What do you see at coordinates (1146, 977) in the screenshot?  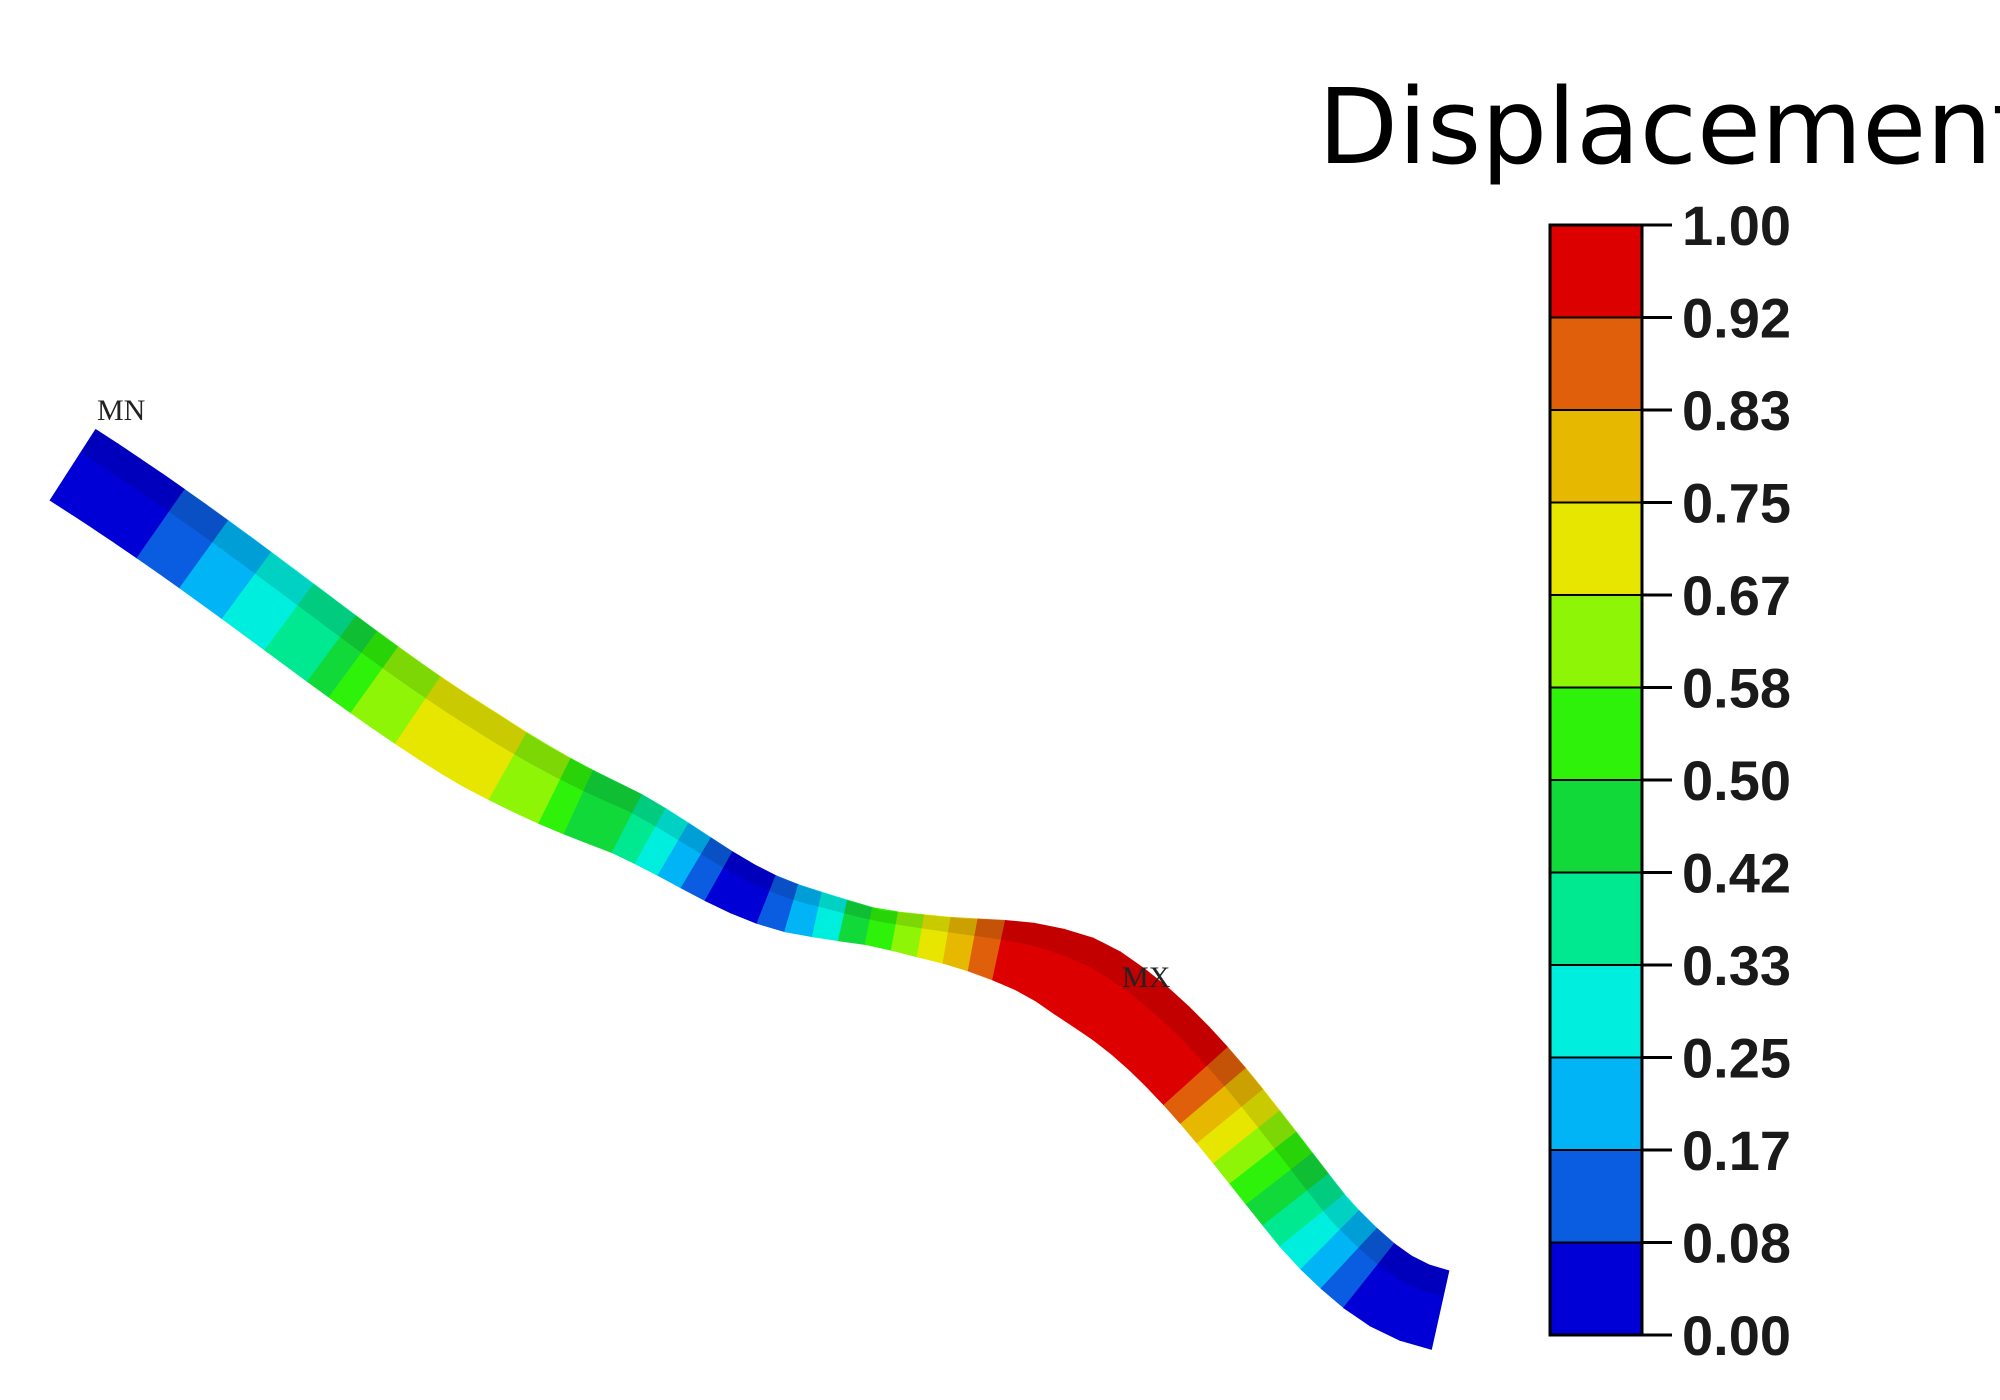 I see `max-marker-label: MX` at bounding box center [1146, 977].